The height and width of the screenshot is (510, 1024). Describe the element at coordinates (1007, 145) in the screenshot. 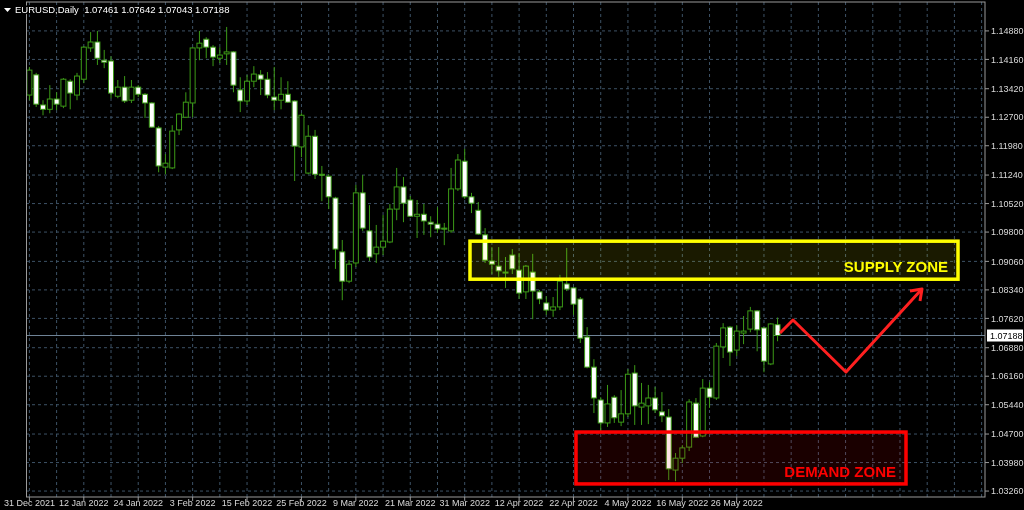

I see `y-tick-label: 1.11980` at that location.